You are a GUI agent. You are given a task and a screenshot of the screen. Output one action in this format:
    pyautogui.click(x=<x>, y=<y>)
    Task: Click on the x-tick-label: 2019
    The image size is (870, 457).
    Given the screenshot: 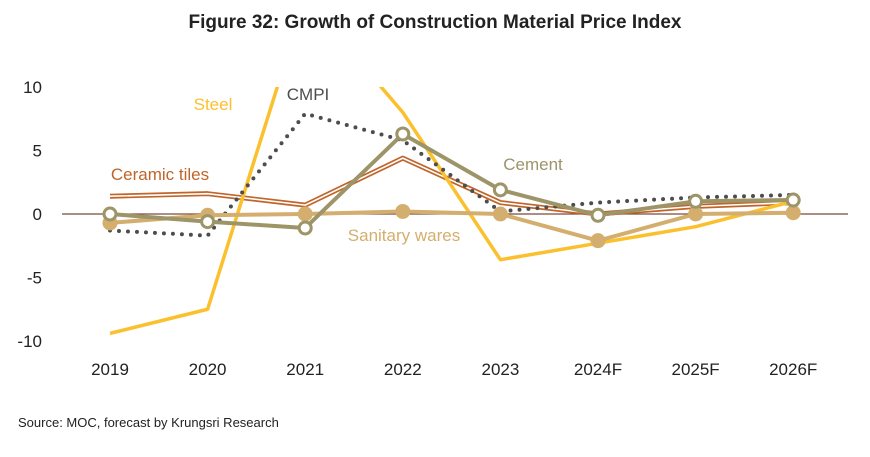 What is the action you would take?
    pyautogui.click(x=110, y=369)
    